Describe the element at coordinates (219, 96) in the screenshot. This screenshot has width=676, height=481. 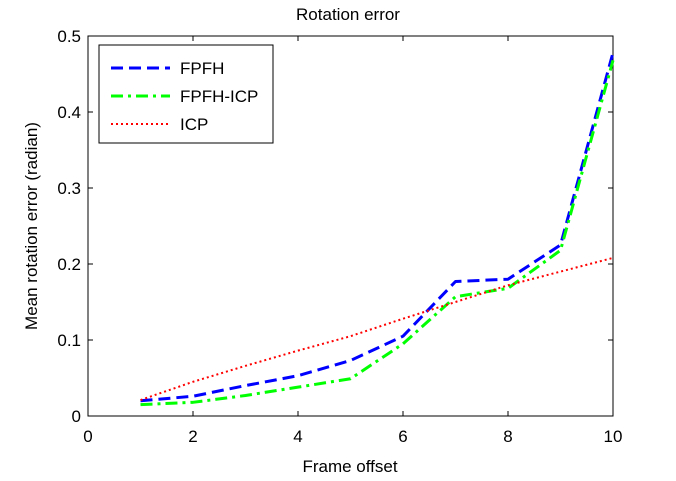
I see `legend-label-fpfh-icp: FPFH-ICP` at that location.